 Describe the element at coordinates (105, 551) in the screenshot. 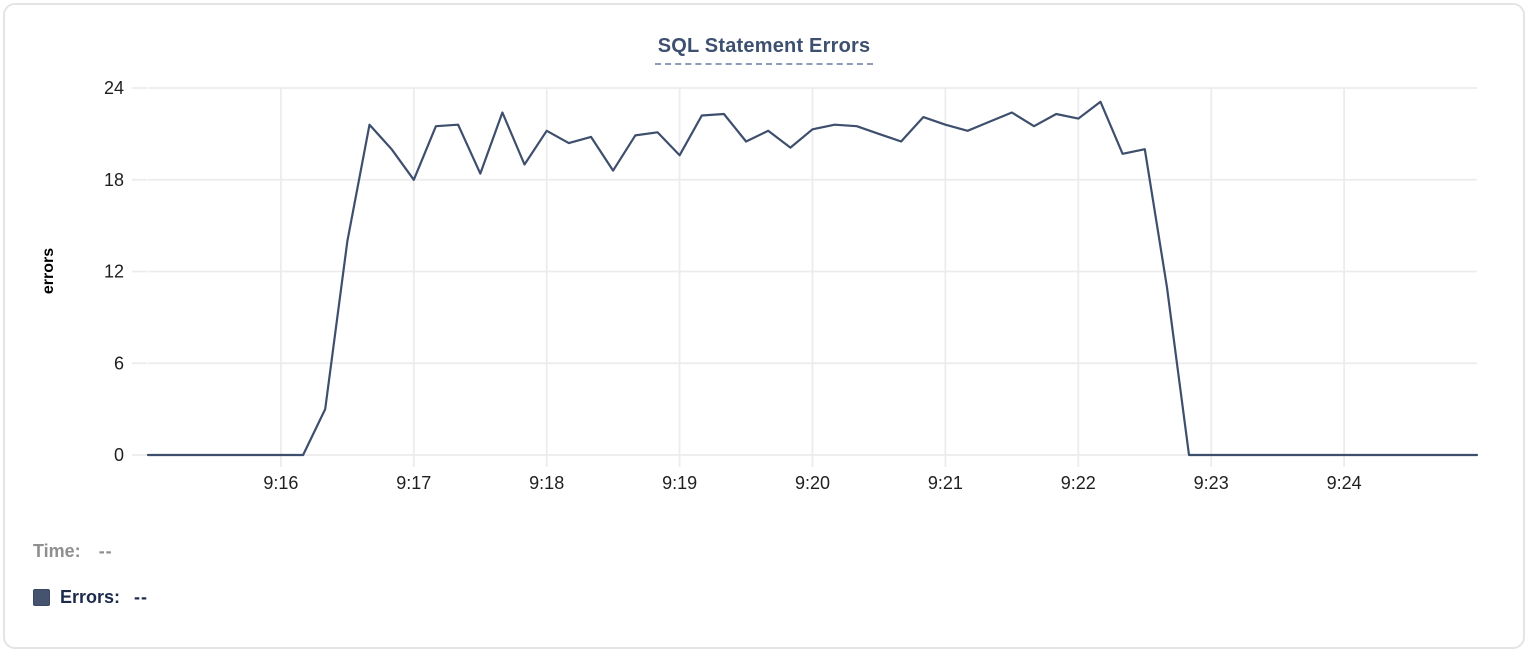

I see `time-value: --` at that location.